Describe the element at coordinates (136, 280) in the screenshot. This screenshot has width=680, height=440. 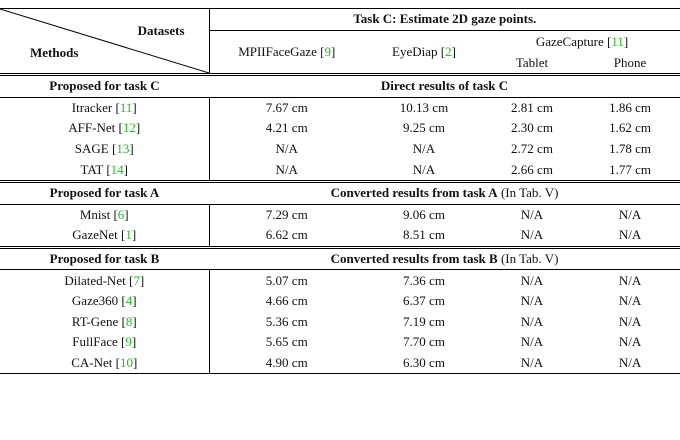
I see `cite: [7]` at that location.